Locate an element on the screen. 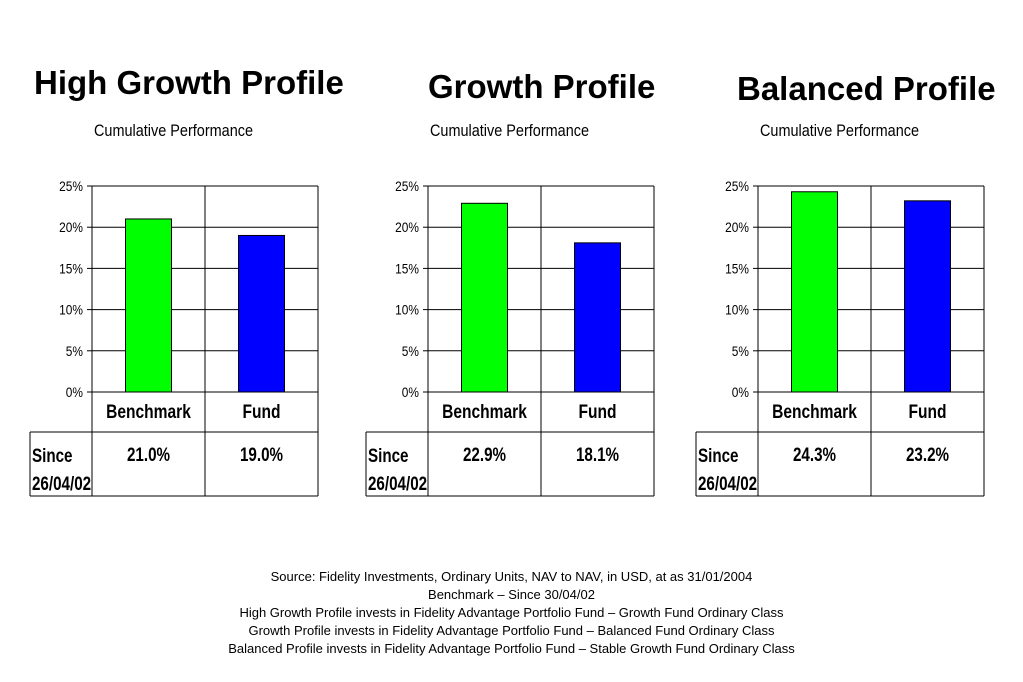 This screenshot has height=682, width=1023. data-label: 23.2% is located at coordinates (927, 454).